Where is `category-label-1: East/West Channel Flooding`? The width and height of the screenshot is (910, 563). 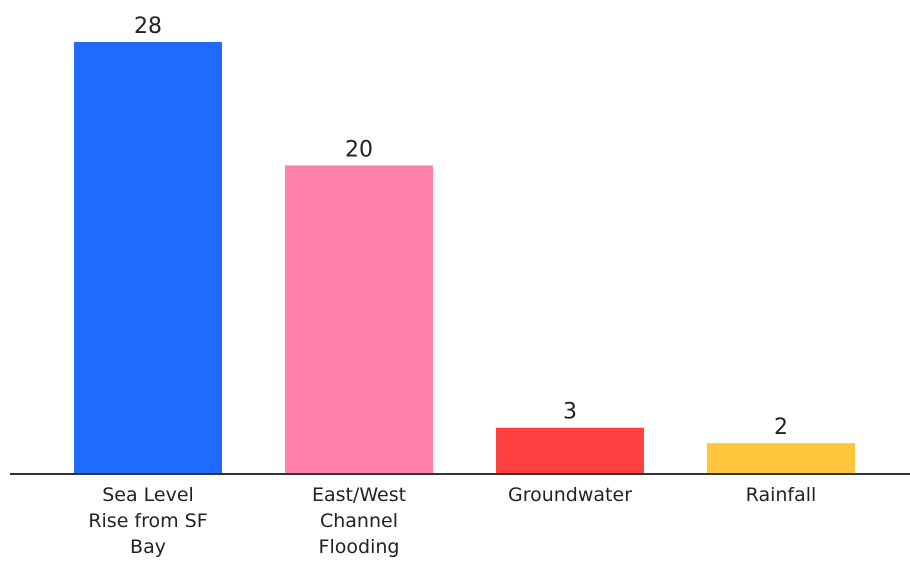 category-label-1: East/West Channel Flooding is located at coordinates (359, 521).